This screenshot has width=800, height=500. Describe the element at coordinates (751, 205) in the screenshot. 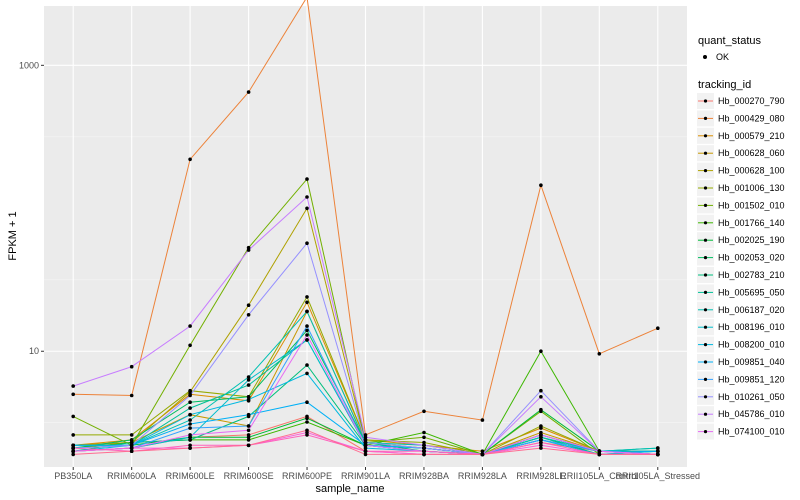

I see `legend-label-Hb_001502_010: Hb_001502_010` at that location.